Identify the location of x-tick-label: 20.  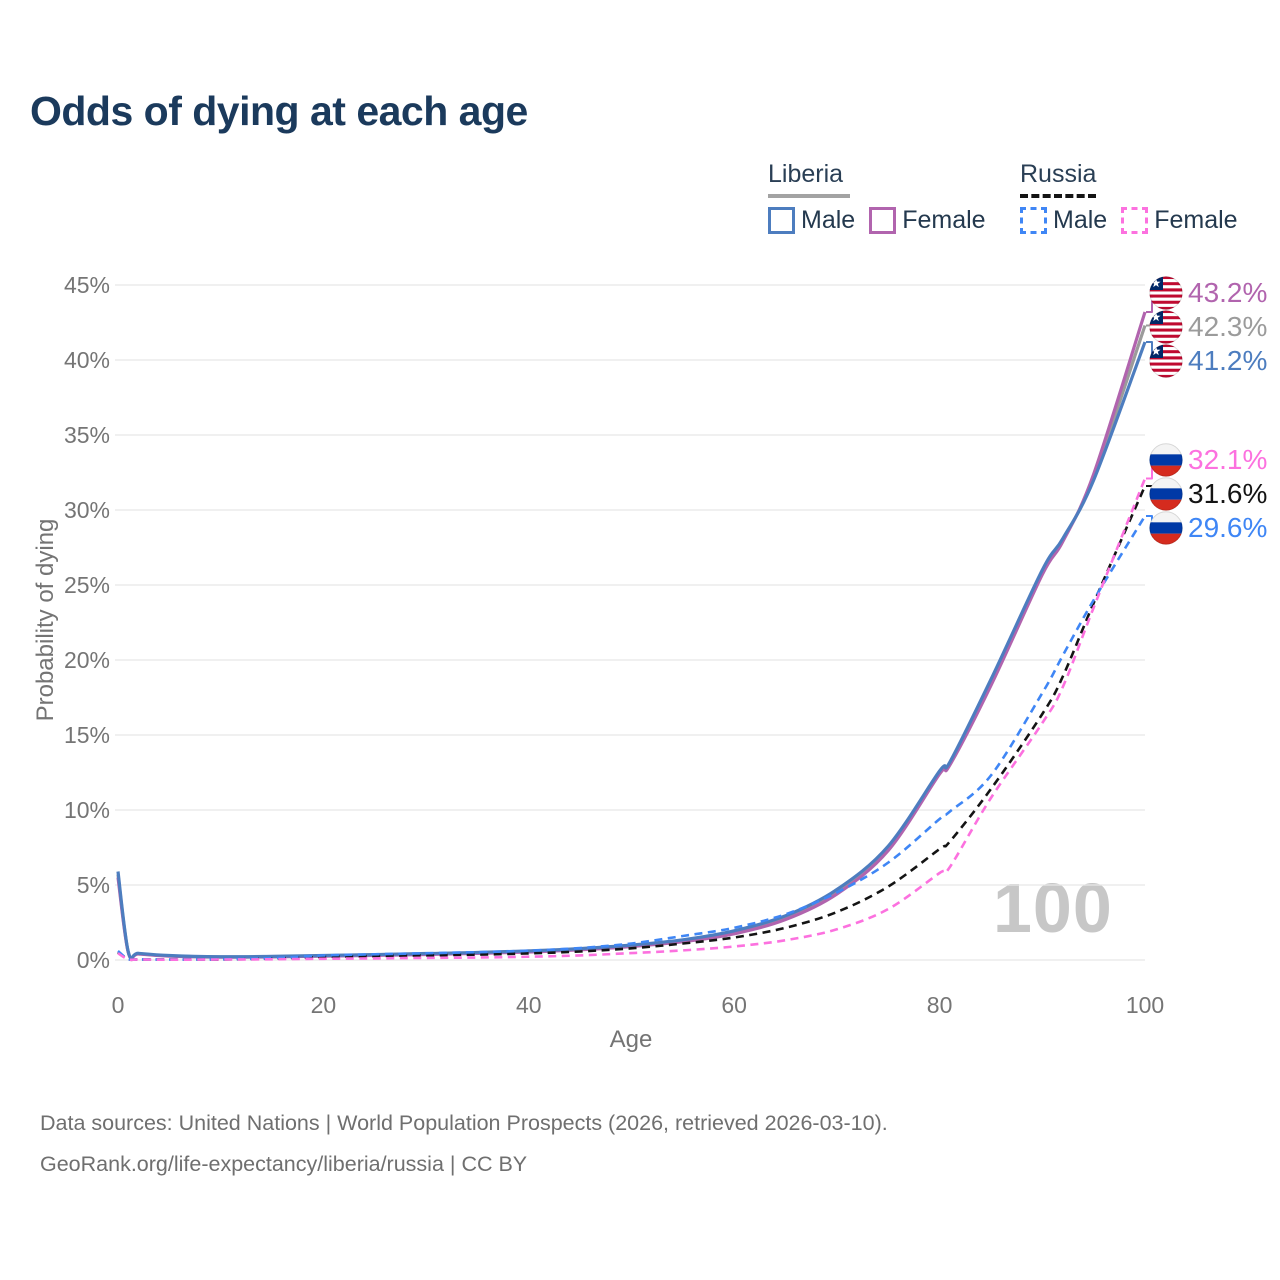
(323, 1005).